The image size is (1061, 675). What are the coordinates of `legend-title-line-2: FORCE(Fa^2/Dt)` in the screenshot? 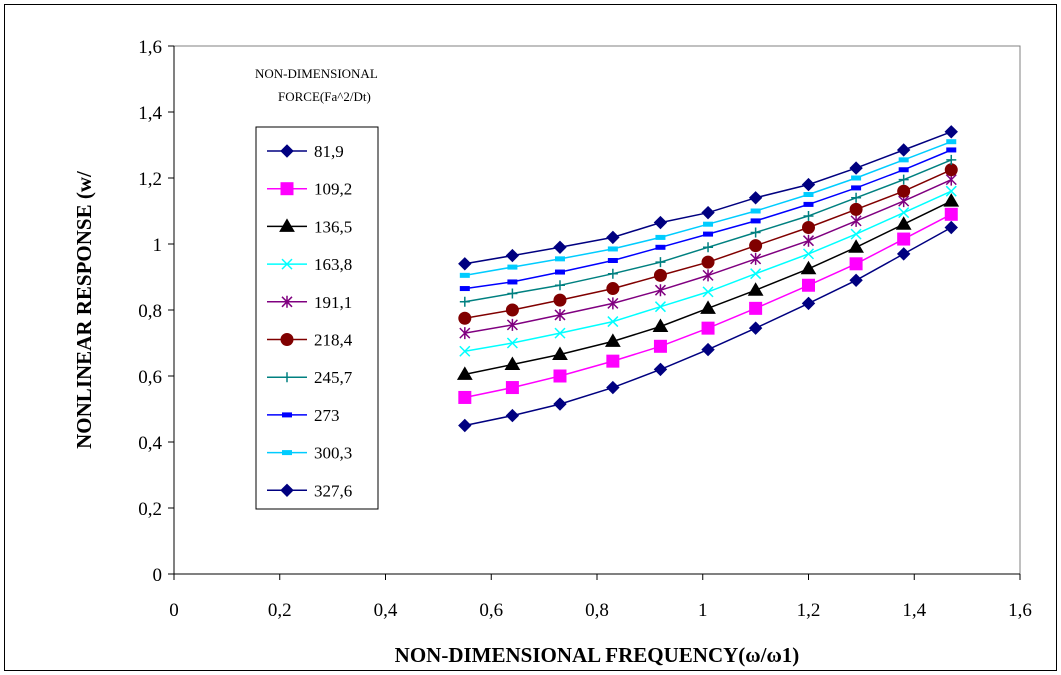 It's located at (324, 96).